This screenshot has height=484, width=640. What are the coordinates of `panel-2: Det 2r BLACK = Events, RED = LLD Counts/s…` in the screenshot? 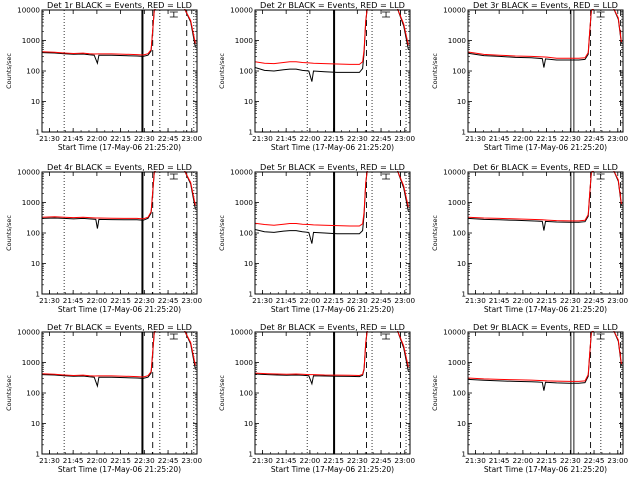 It's located at (317, 76).